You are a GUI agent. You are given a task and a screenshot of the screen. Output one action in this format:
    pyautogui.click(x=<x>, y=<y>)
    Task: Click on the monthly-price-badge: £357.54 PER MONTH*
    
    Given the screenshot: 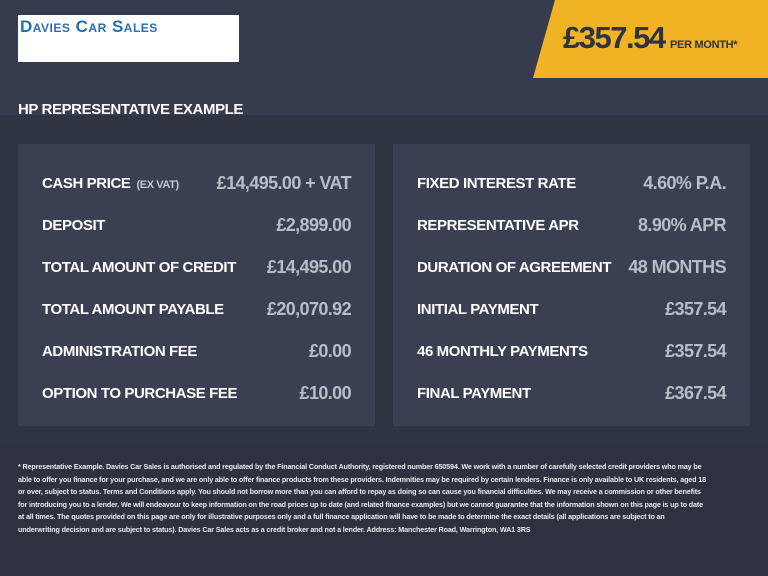 What is the action you would take?
    pyautogui.click(x=650, y=39)
    